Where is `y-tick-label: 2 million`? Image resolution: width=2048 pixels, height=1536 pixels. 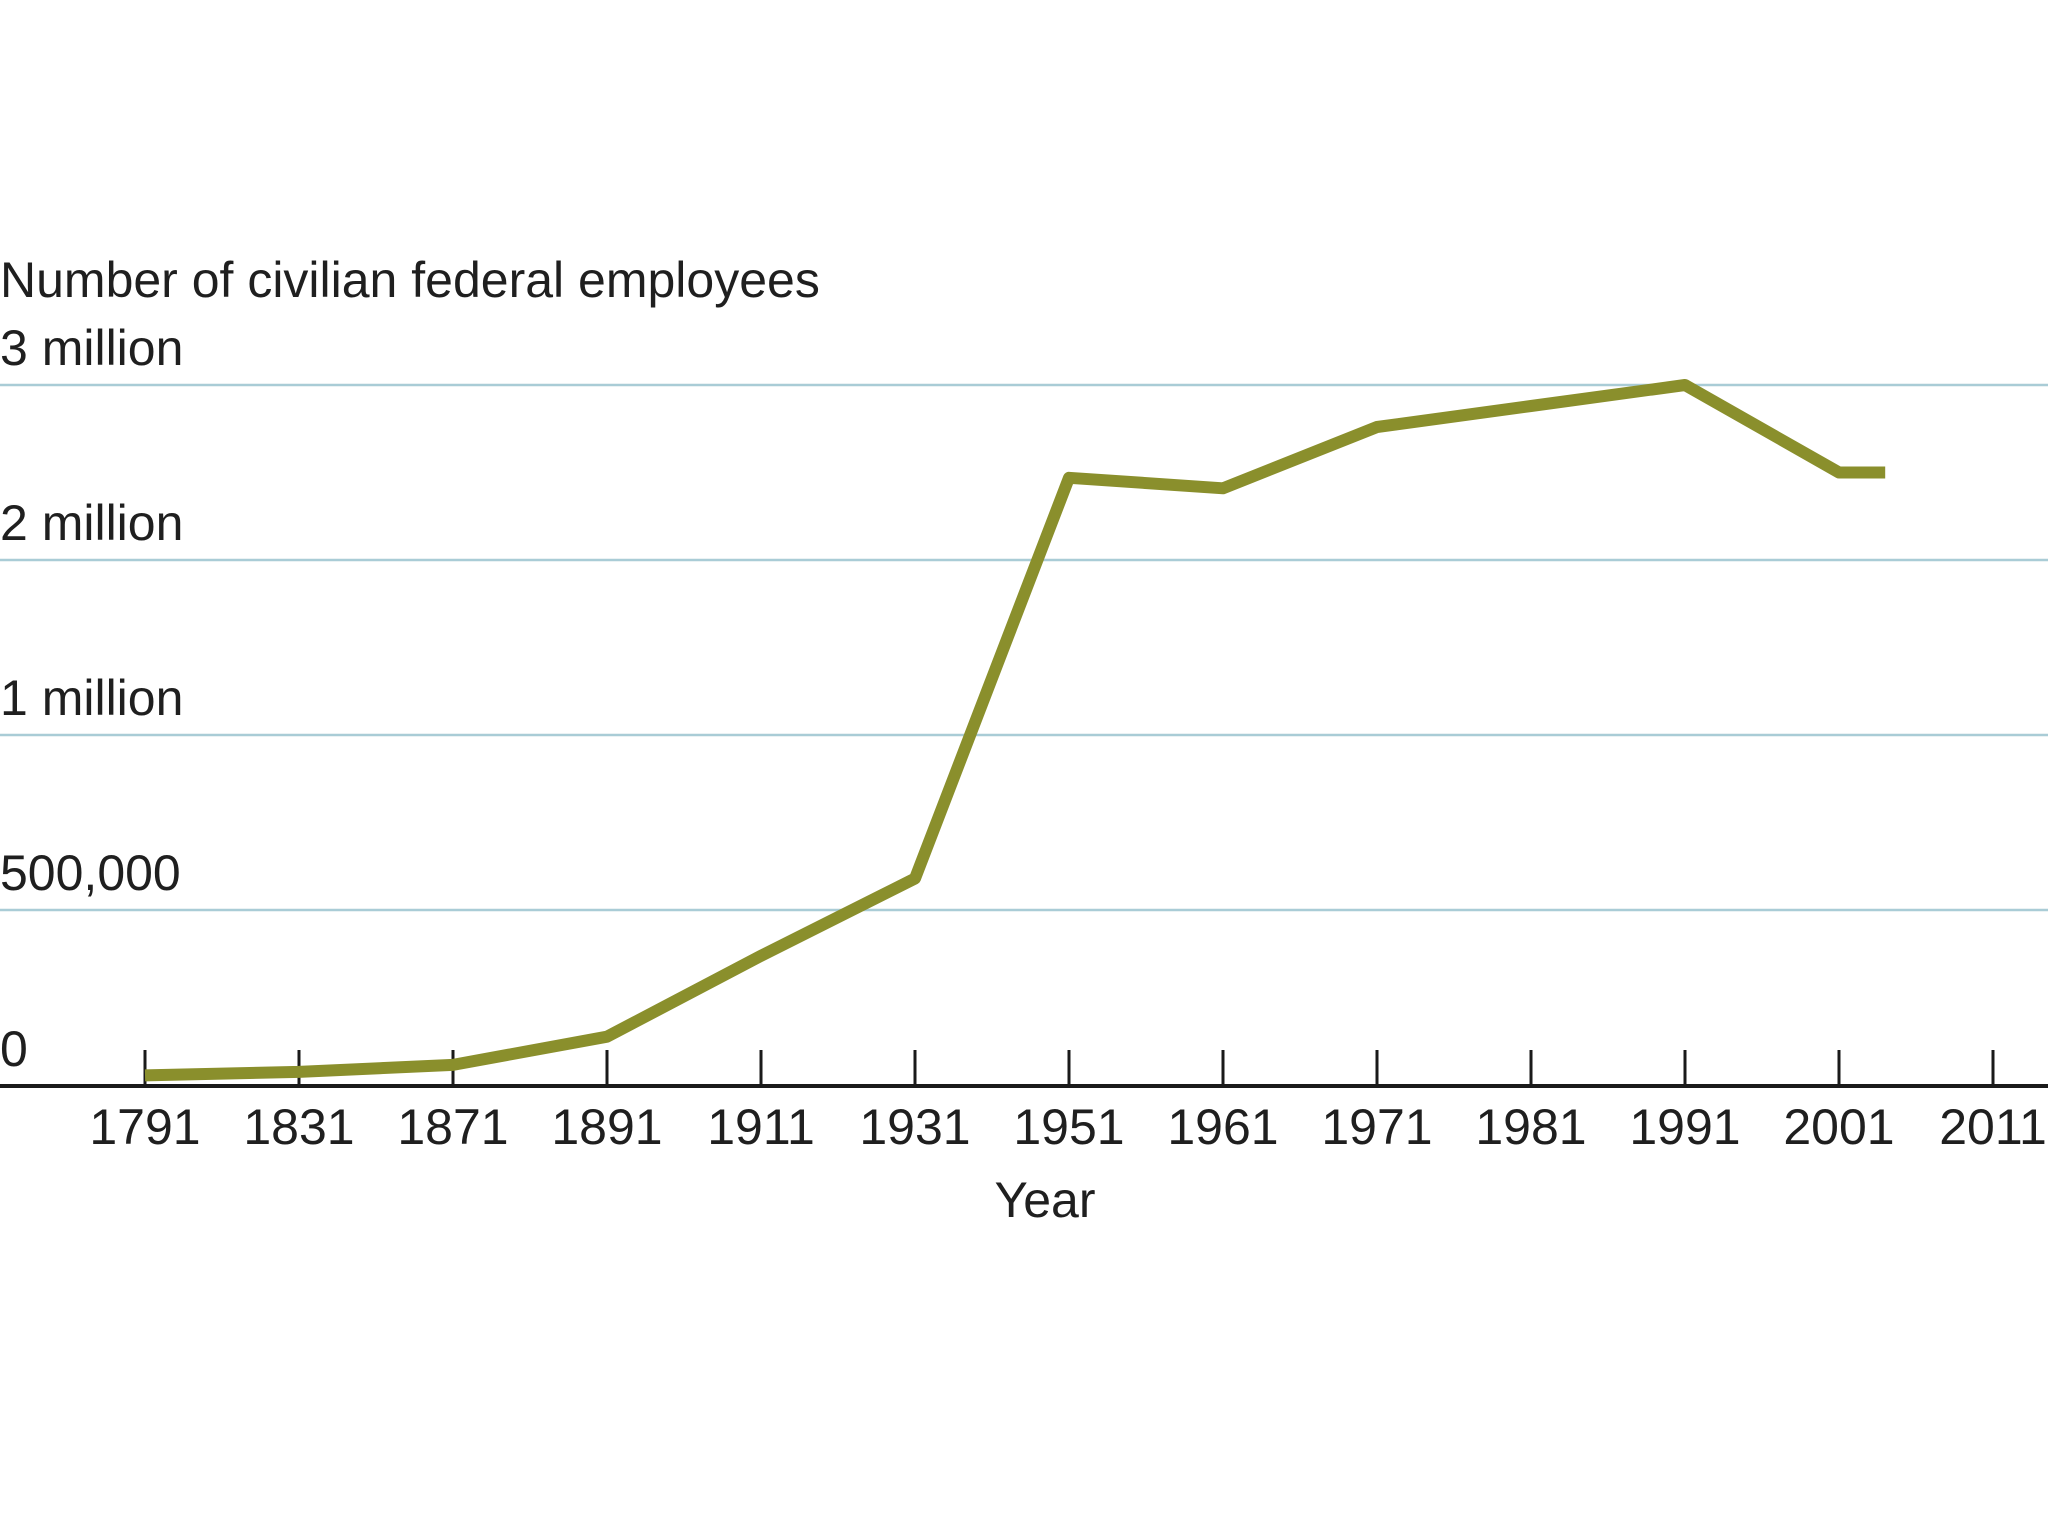
y-tick-label: 2 million is located at coordinates (91, 523).